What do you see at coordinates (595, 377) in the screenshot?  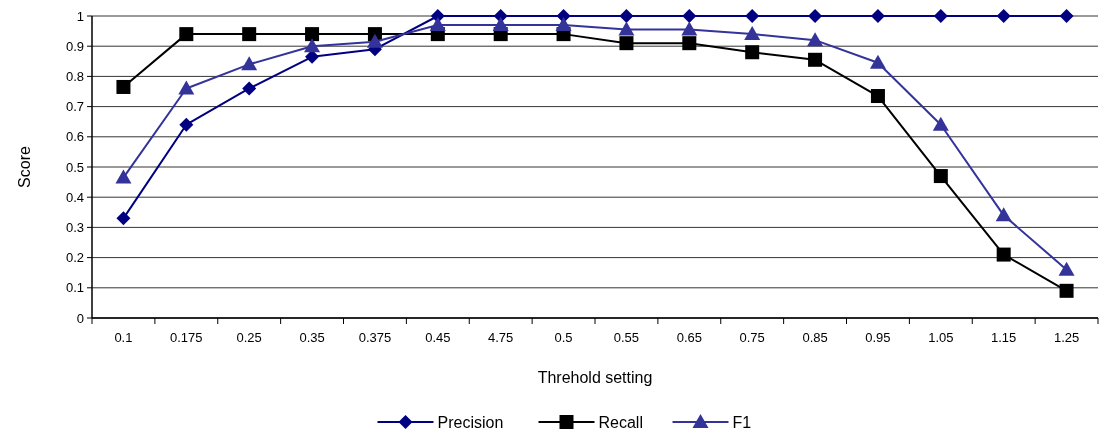 I see `x-axis-title: Threhold setting` at bounding box center [595, 377].